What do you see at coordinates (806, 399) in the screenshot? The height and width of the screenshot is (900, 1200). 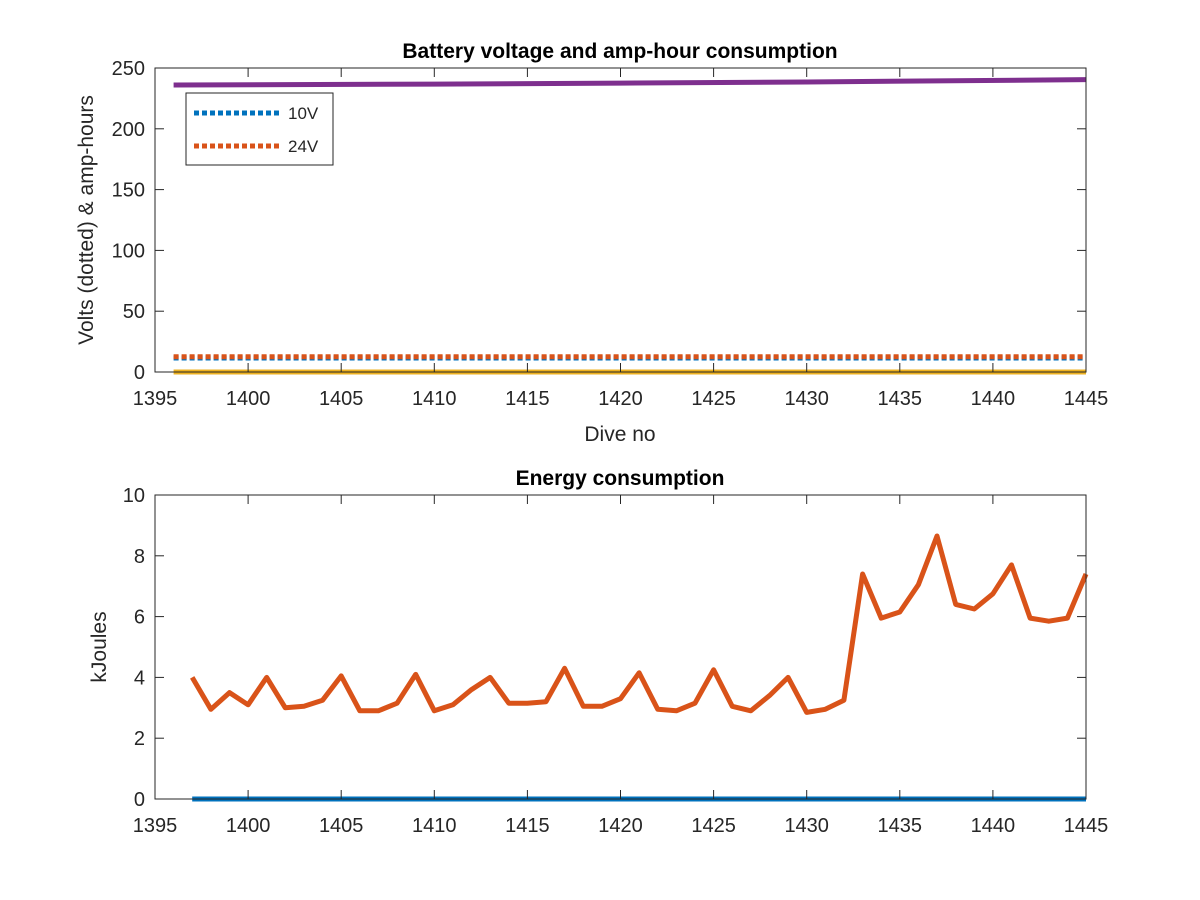 I see `top-x-tick-label: 1430` at bounding box center [806, 399].